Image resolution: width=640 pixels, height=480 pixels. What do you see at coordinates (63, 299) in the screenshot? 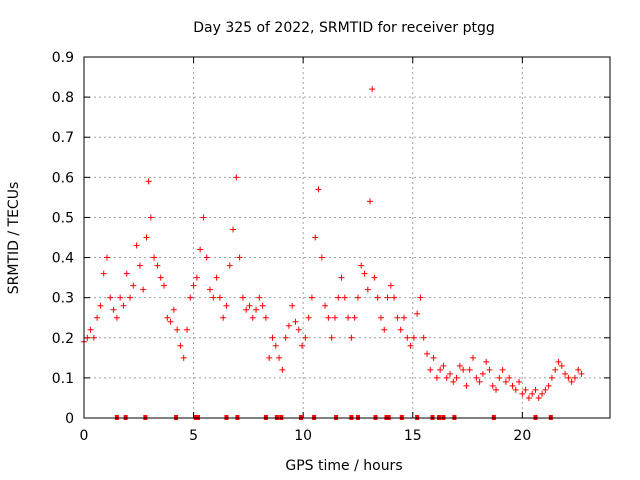
I see `y-tick-label: 0.3` at bounding box center [63, 299].